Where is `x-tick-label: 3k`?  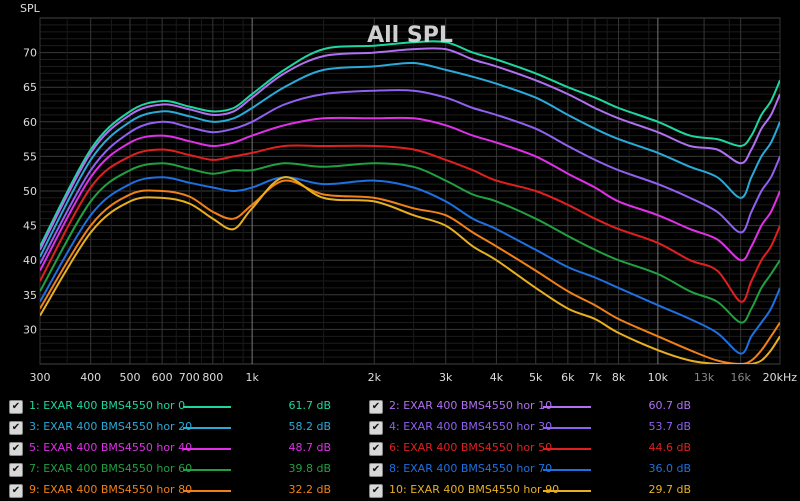 x-tick-label: 3k is located at coordinates (446, 377).